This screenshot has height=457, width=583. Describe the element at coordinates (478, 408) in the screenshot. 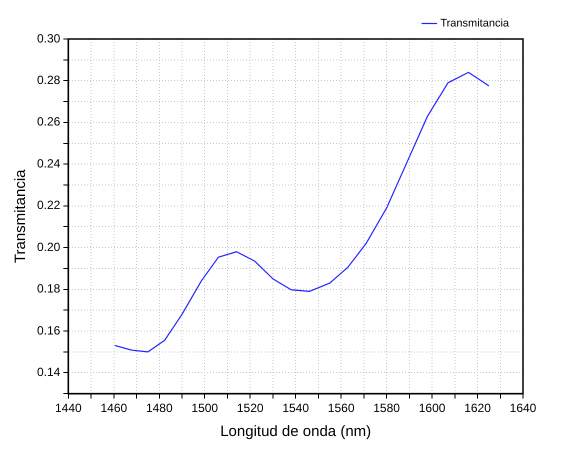

I see `x-tick-label: 1620` at that location.